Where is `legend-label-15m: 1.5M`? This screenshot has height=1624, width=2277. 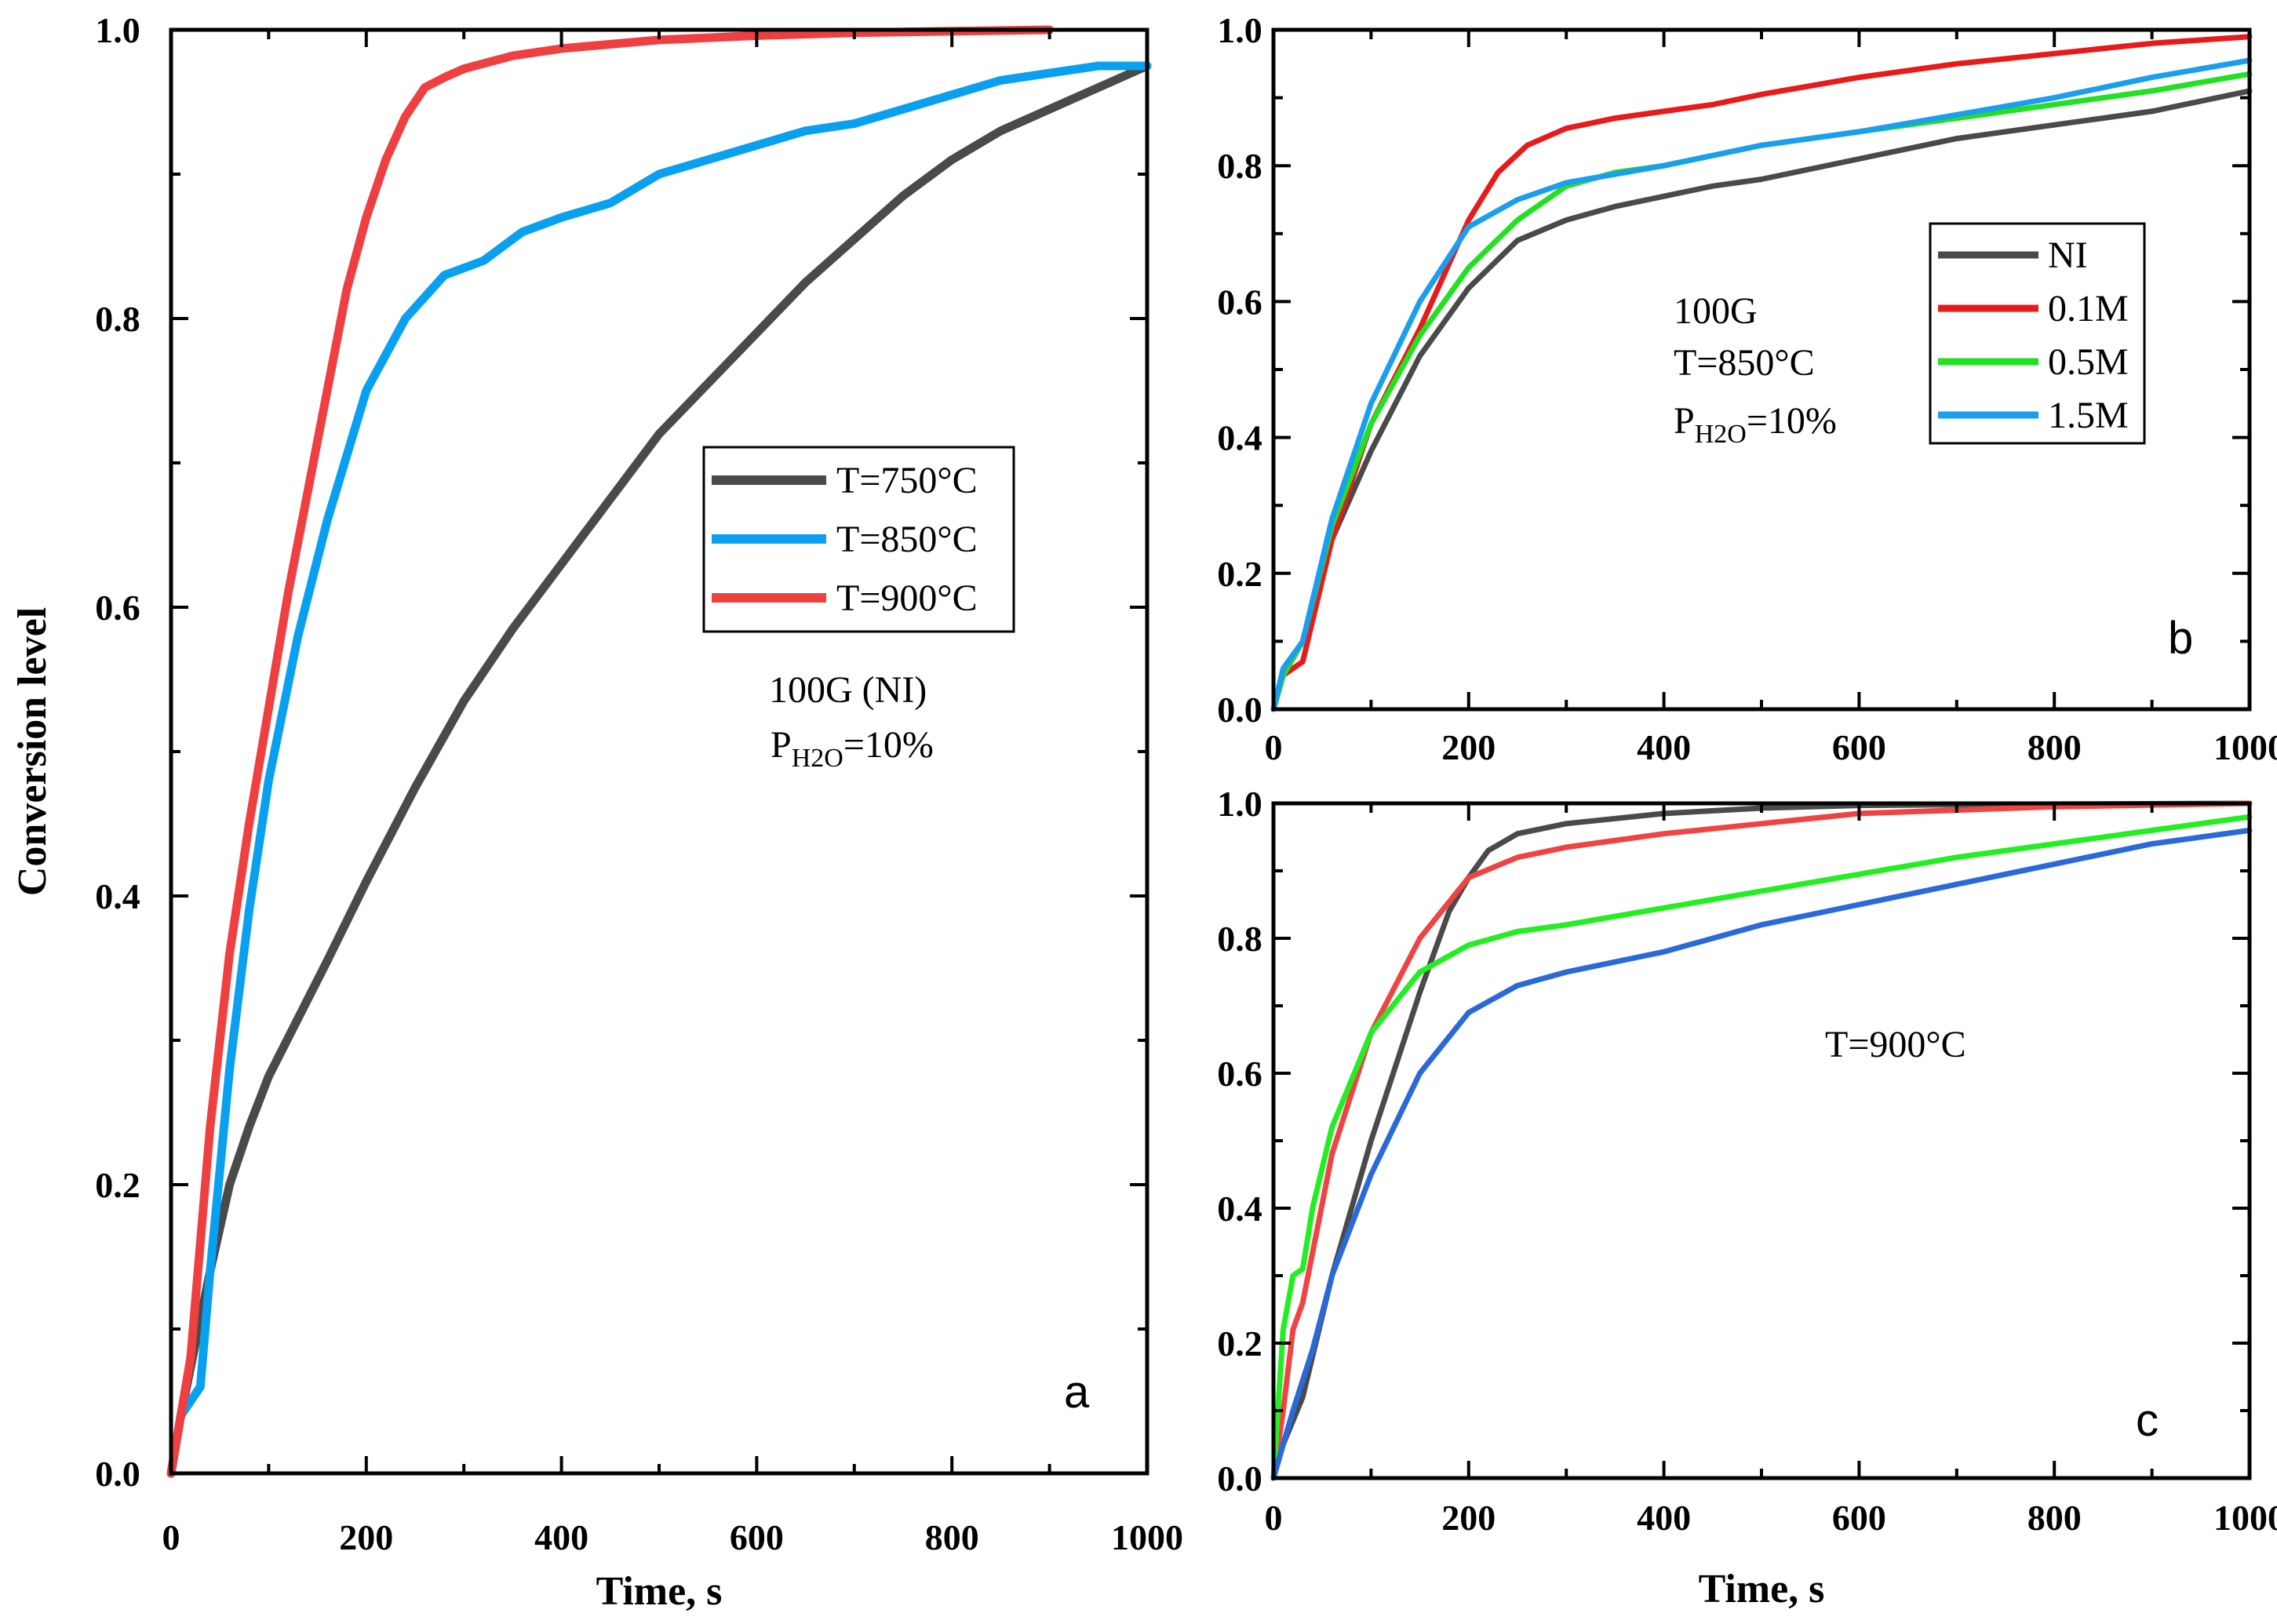 legend-label-15m: 1.5M is located at coordinates (2088, 415).